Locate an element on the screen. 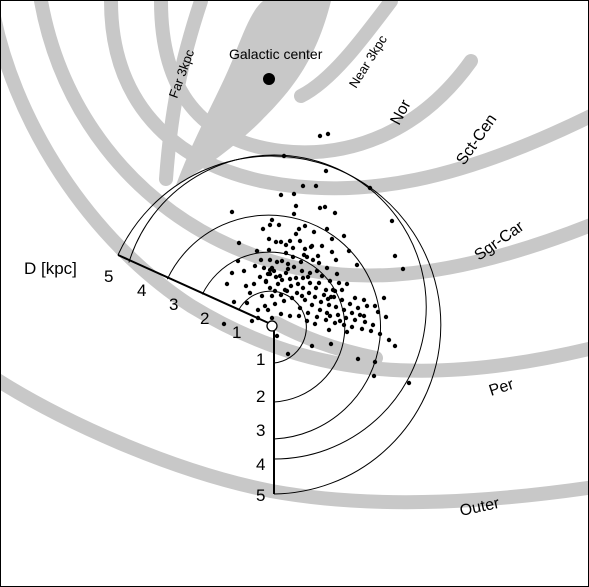  galactic-bar is located at coordinates (253, 93).